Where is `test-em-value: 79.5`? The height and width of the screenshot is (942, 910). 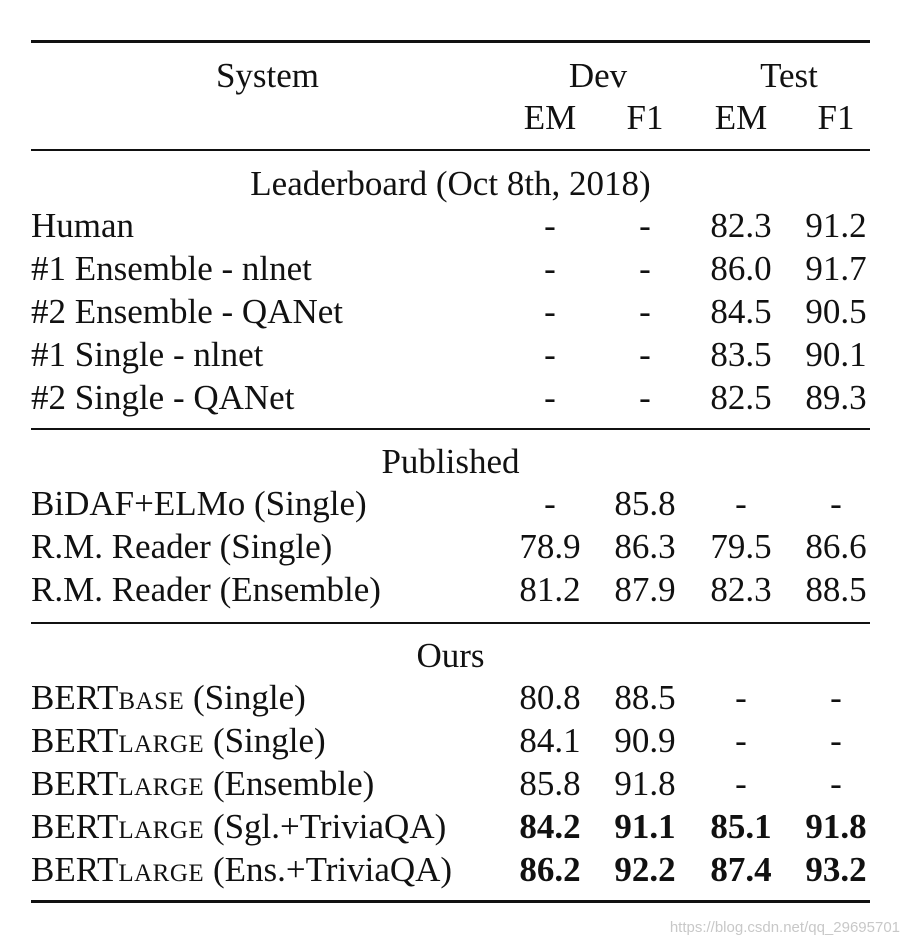
test-em-value: 79.5 is located at coordinates (741, 546).